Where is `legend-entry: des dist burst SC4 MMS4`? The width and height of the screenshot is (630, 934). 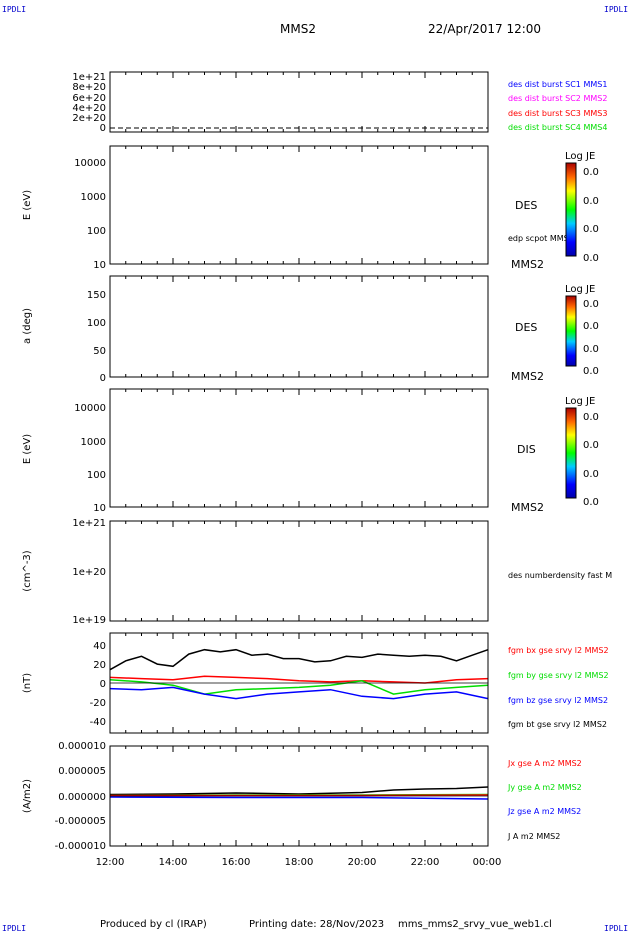 legend-entry: des dist burst SC4 MMS4 is located at coordinates (557, 127).